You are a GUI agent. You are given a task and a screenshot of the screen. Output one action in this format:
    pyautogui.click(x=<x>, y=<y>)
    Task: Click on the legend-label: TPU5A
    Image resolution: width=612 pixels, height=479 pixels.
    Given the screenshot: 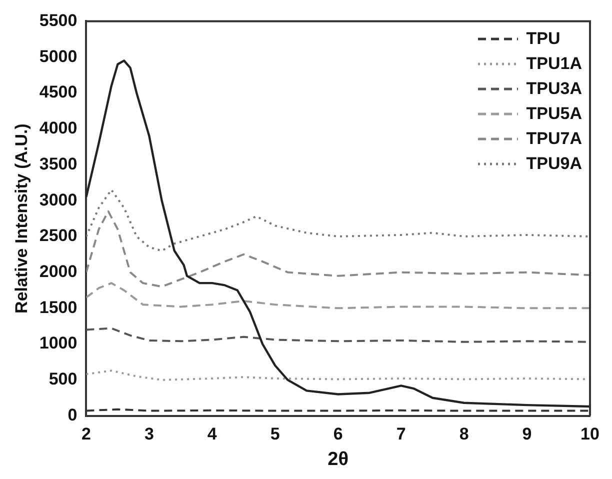 What is the action you would take?
    pyautogui.click(x=554, y=114)
    